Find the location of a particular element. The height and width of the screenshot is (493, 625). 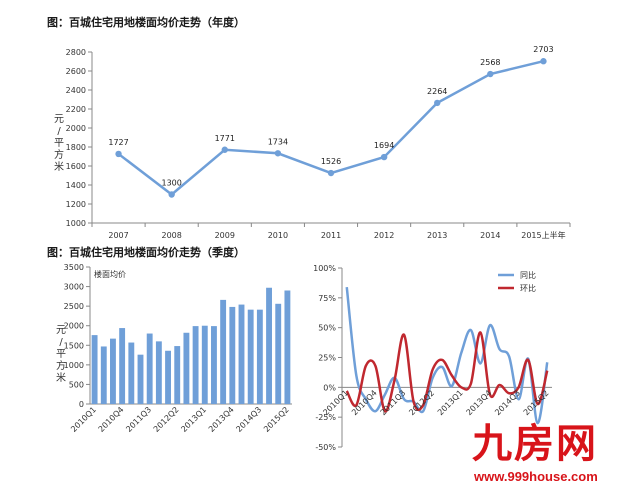

y-tick-label: 1600 is located at coordinates (76, 166).